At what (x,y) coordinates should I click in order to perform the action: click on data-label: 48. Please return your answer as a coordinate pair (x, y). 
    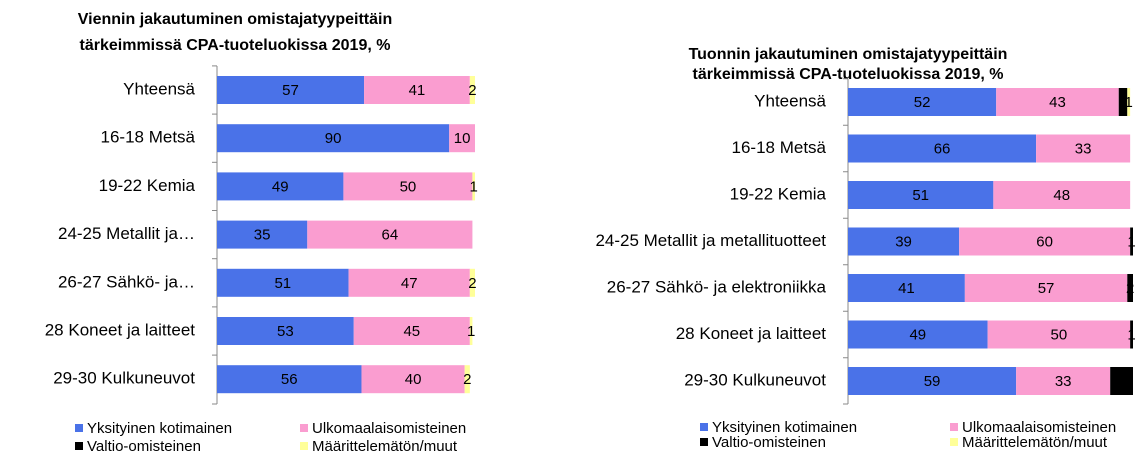
    Looking at the image, I should click on (1061, 195).